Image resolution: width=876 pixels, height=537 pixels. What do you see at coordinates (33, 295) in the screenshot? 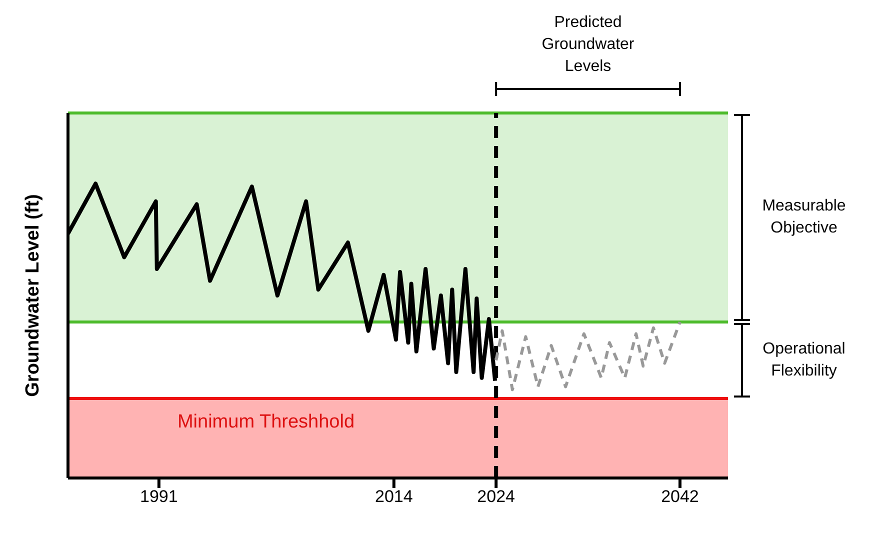
I see `y-axis-title: Groundwater Level (ft)` at bounding box center [33, 295].